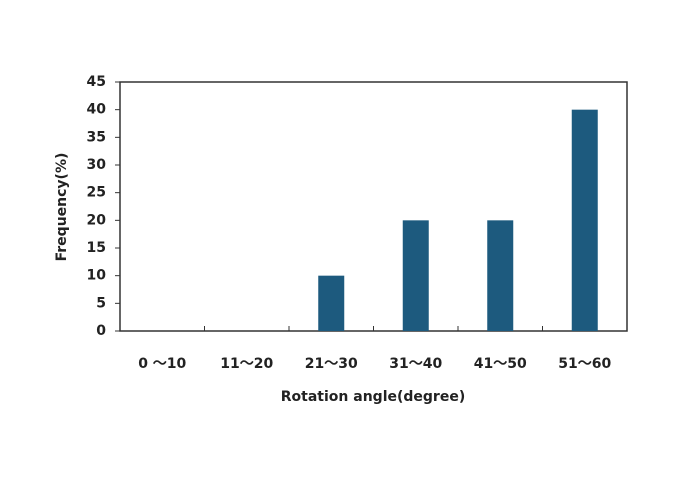 This screenshot has width=693, height=480. What do you see at coordinates (97, 110) in the screenshot?
I see `y-tick-label: 40` at bounding box center [97, 110].